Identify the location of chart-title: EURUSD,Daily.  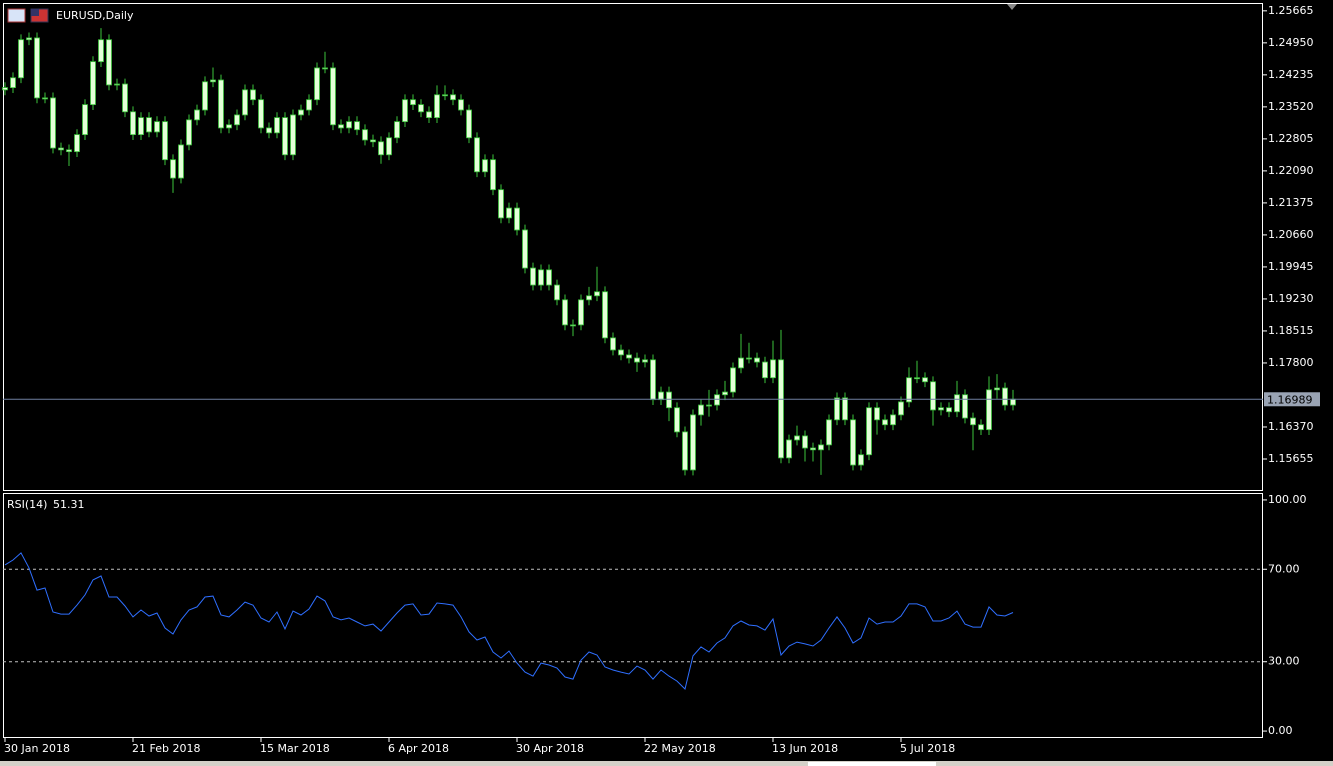
(95, 15).